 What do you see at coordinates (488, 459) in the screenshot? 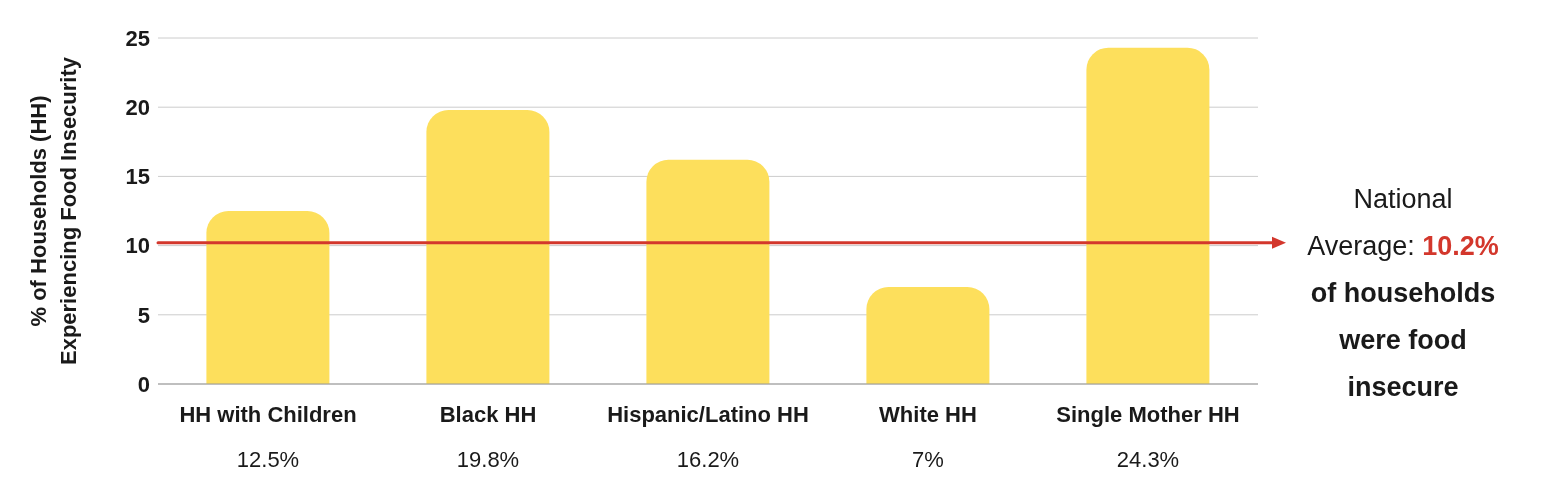
I see `data-label: 19.8%` at bounding box center [488, 459].